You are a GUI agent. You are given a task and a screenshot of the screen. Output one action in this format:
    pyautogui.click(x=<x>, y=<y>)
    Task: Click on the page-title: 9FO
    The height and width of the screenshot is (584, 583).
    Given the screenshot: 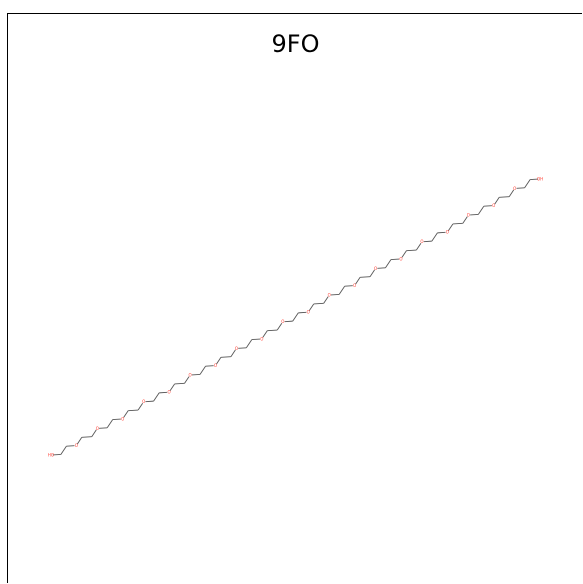 What is the action you would take?
    pyautogui.click(x=295, y=44)
    